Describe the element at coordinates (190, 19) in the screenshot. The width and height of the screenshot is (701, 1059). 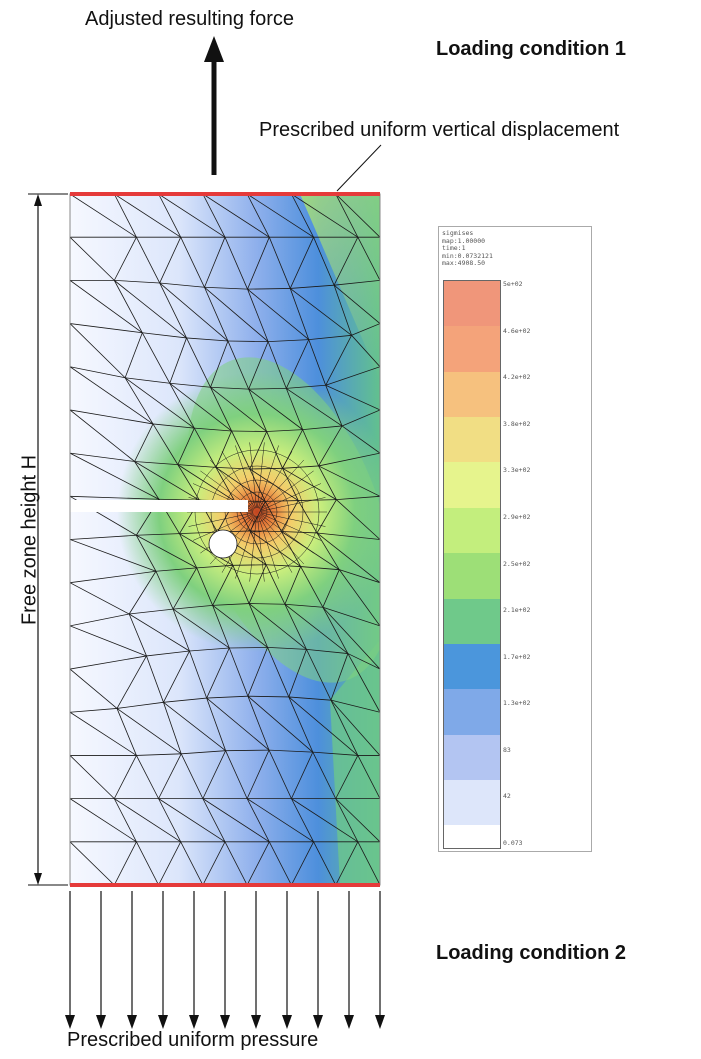
I see `adjusted-resulting-force-label: Adjusted resulting force` at that location.